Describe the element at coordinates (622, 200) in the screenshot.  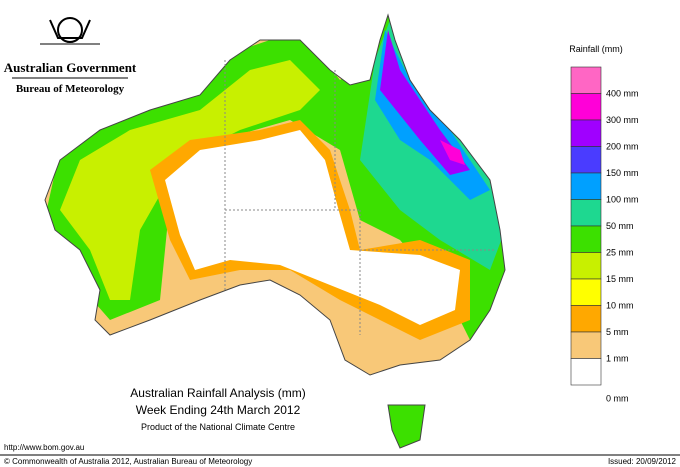
I see `legend-label: 100 mm` at that location.